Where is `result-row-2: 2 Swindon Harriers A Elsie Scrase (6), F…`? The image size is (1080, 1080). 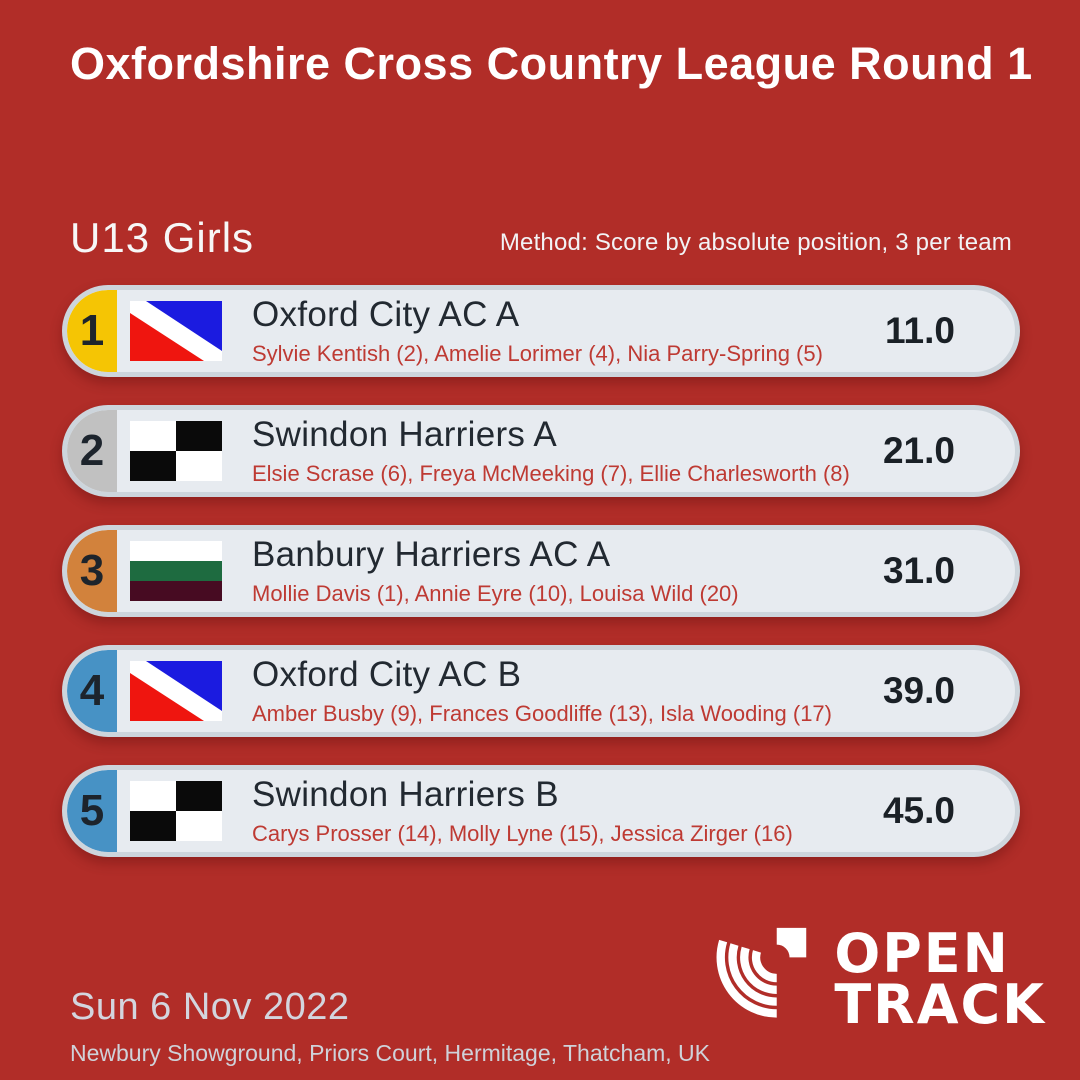
result-row-2: 2 Swindon Harriers A Elsie Scrase (6), F… is located at coordinates (541, 451).